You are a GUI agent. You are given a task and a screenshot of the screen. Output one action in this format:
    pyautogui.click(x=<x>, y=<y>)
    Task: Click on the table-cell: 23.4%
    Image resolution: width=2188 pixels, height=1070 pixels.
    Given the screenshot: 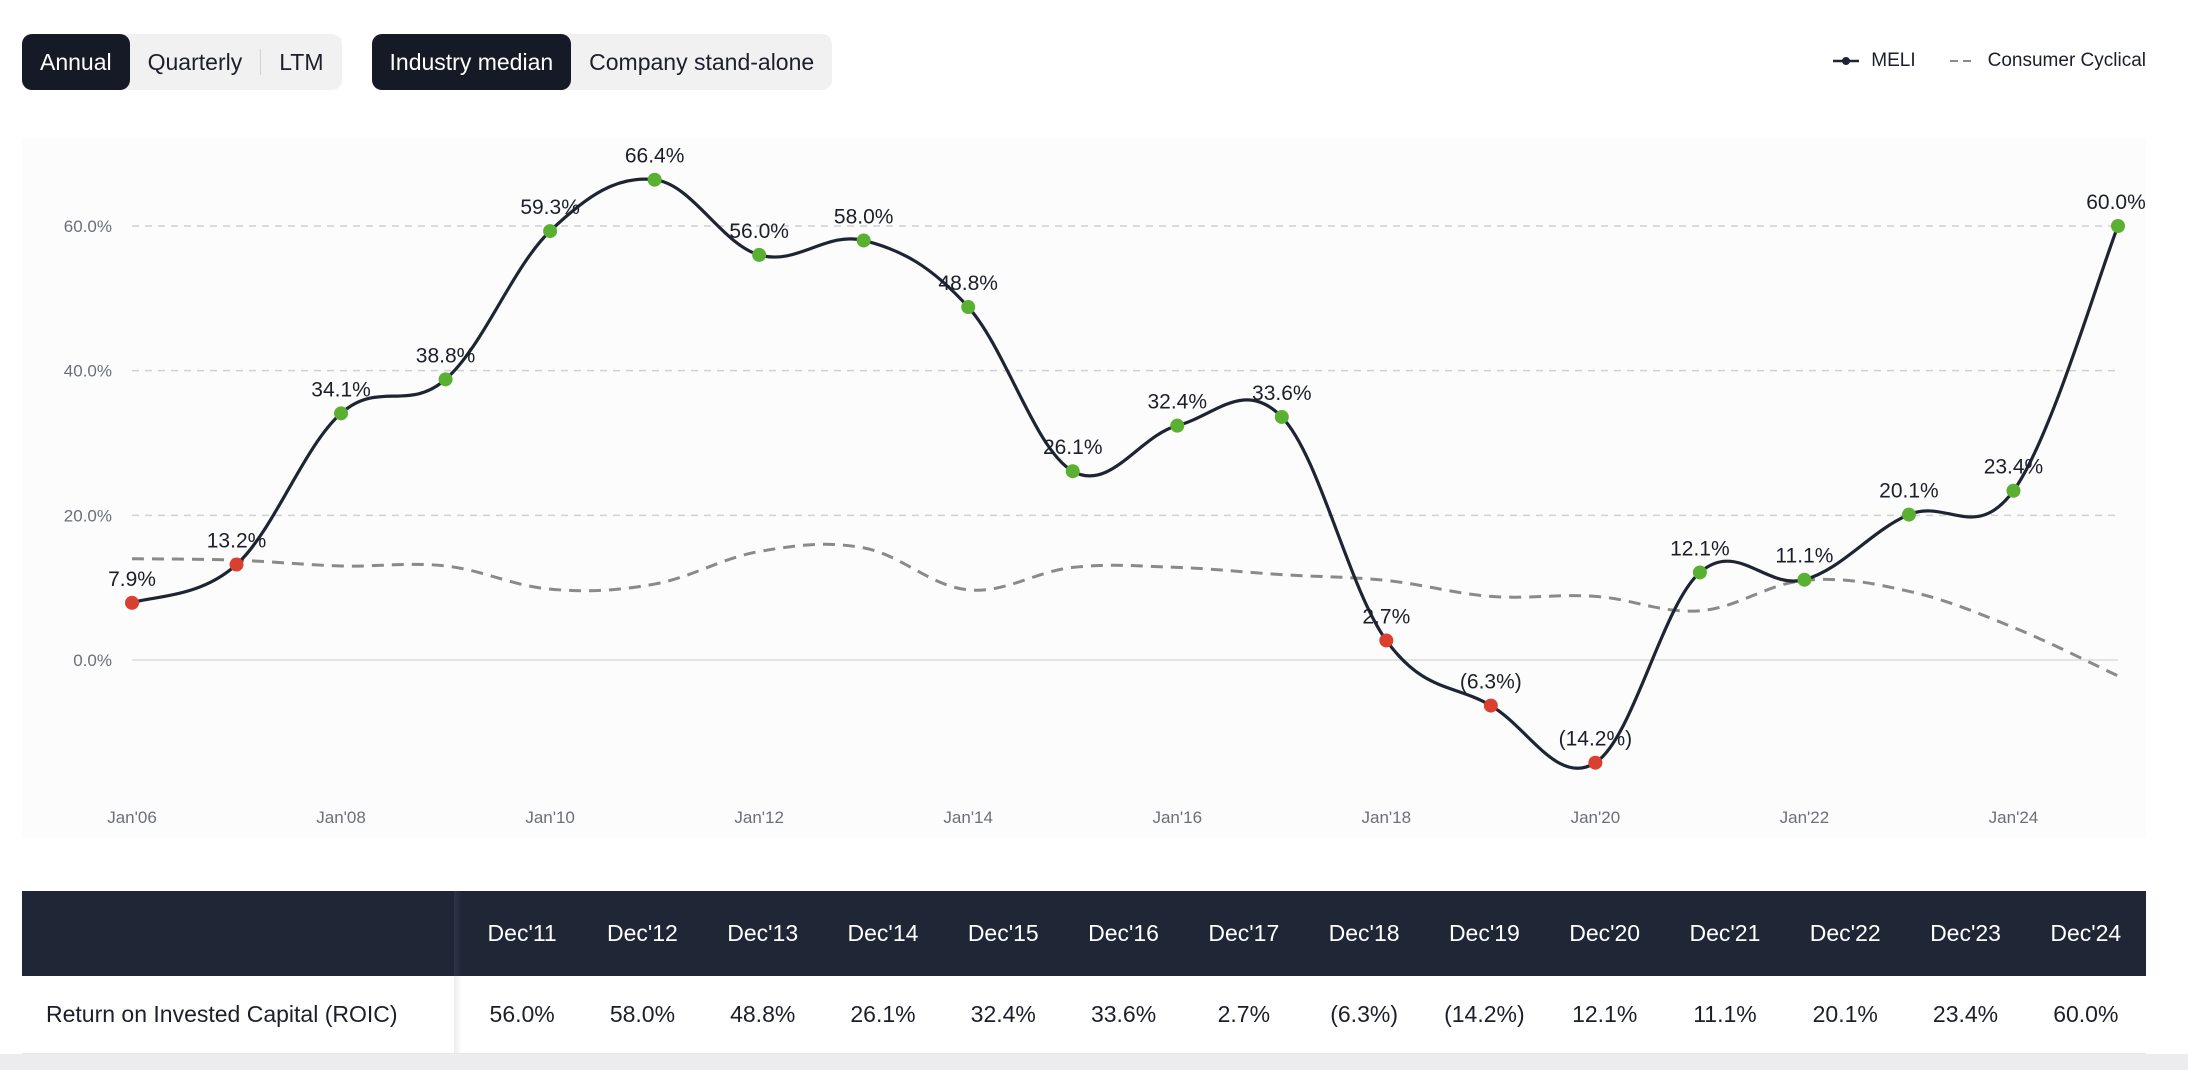 What is the action you would take?
    pyautogui.click(x=1965, y=1014)
    